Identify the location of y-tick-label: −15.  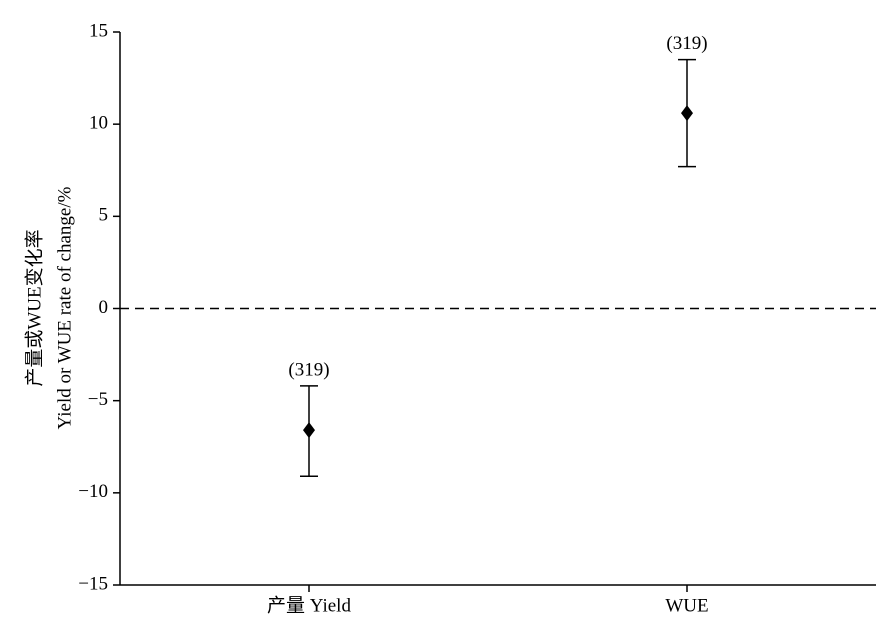
(93, 583).